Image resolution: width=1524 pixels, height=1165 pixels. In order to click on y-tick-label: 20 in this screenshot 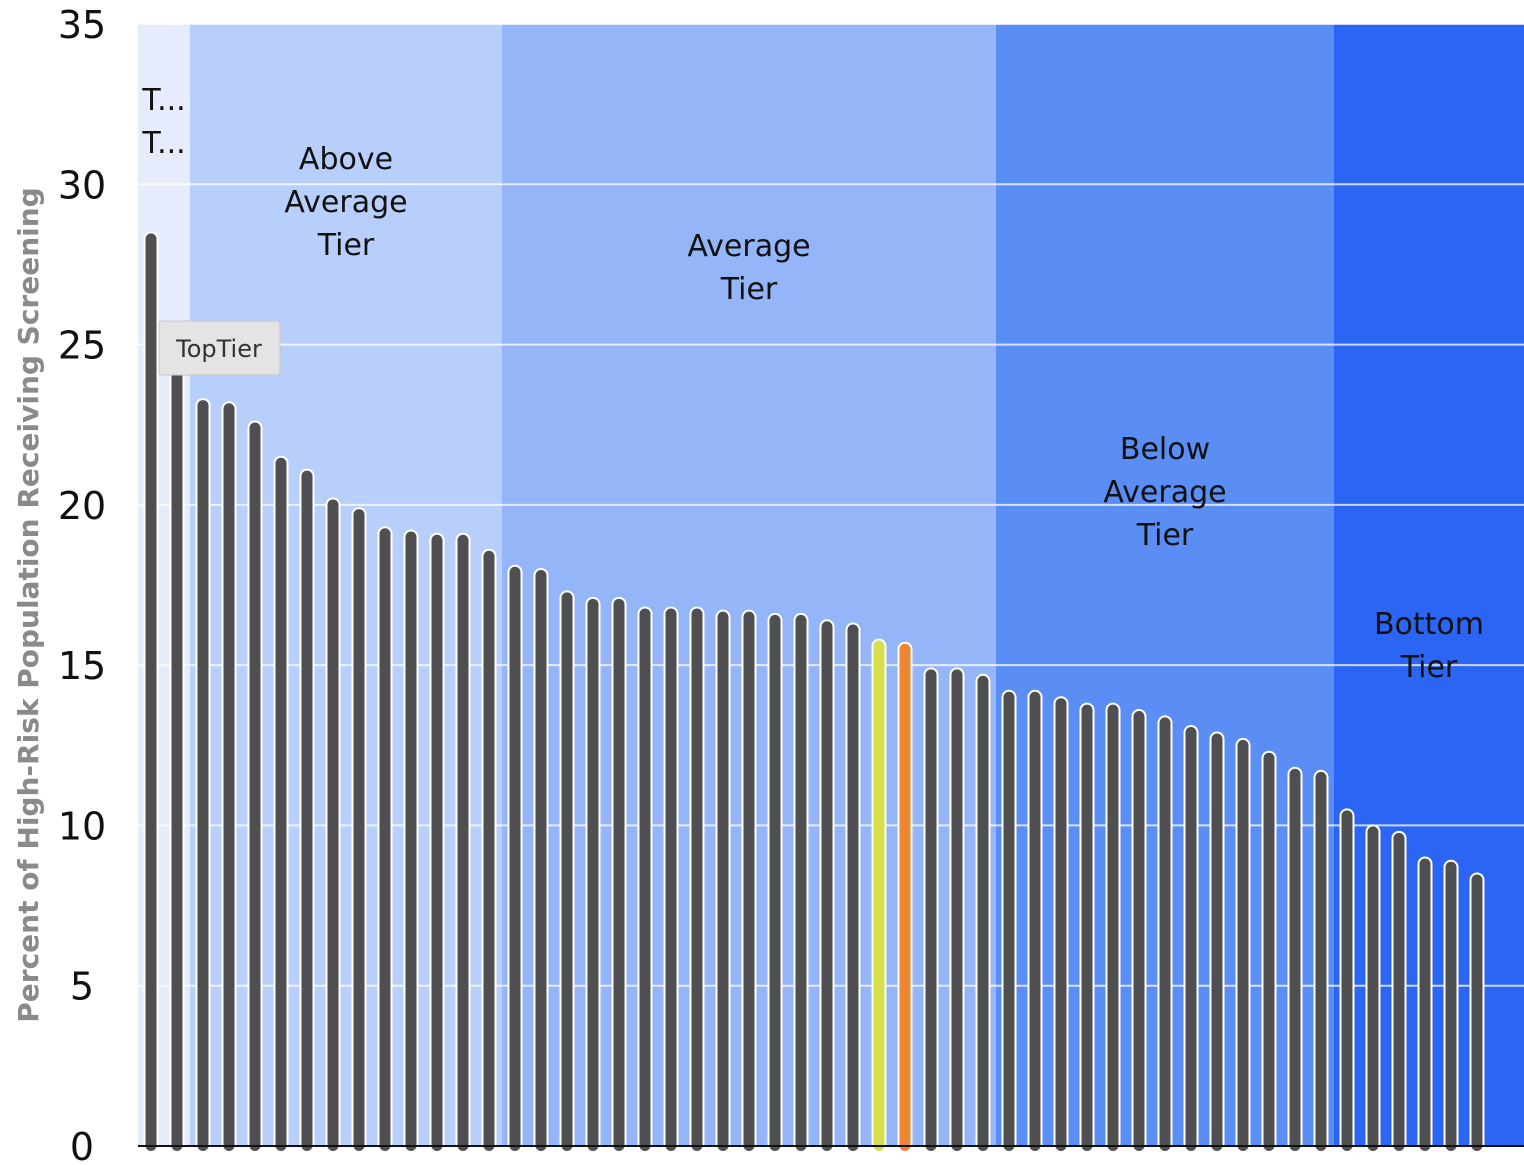, I will do `click(82, 506)`.